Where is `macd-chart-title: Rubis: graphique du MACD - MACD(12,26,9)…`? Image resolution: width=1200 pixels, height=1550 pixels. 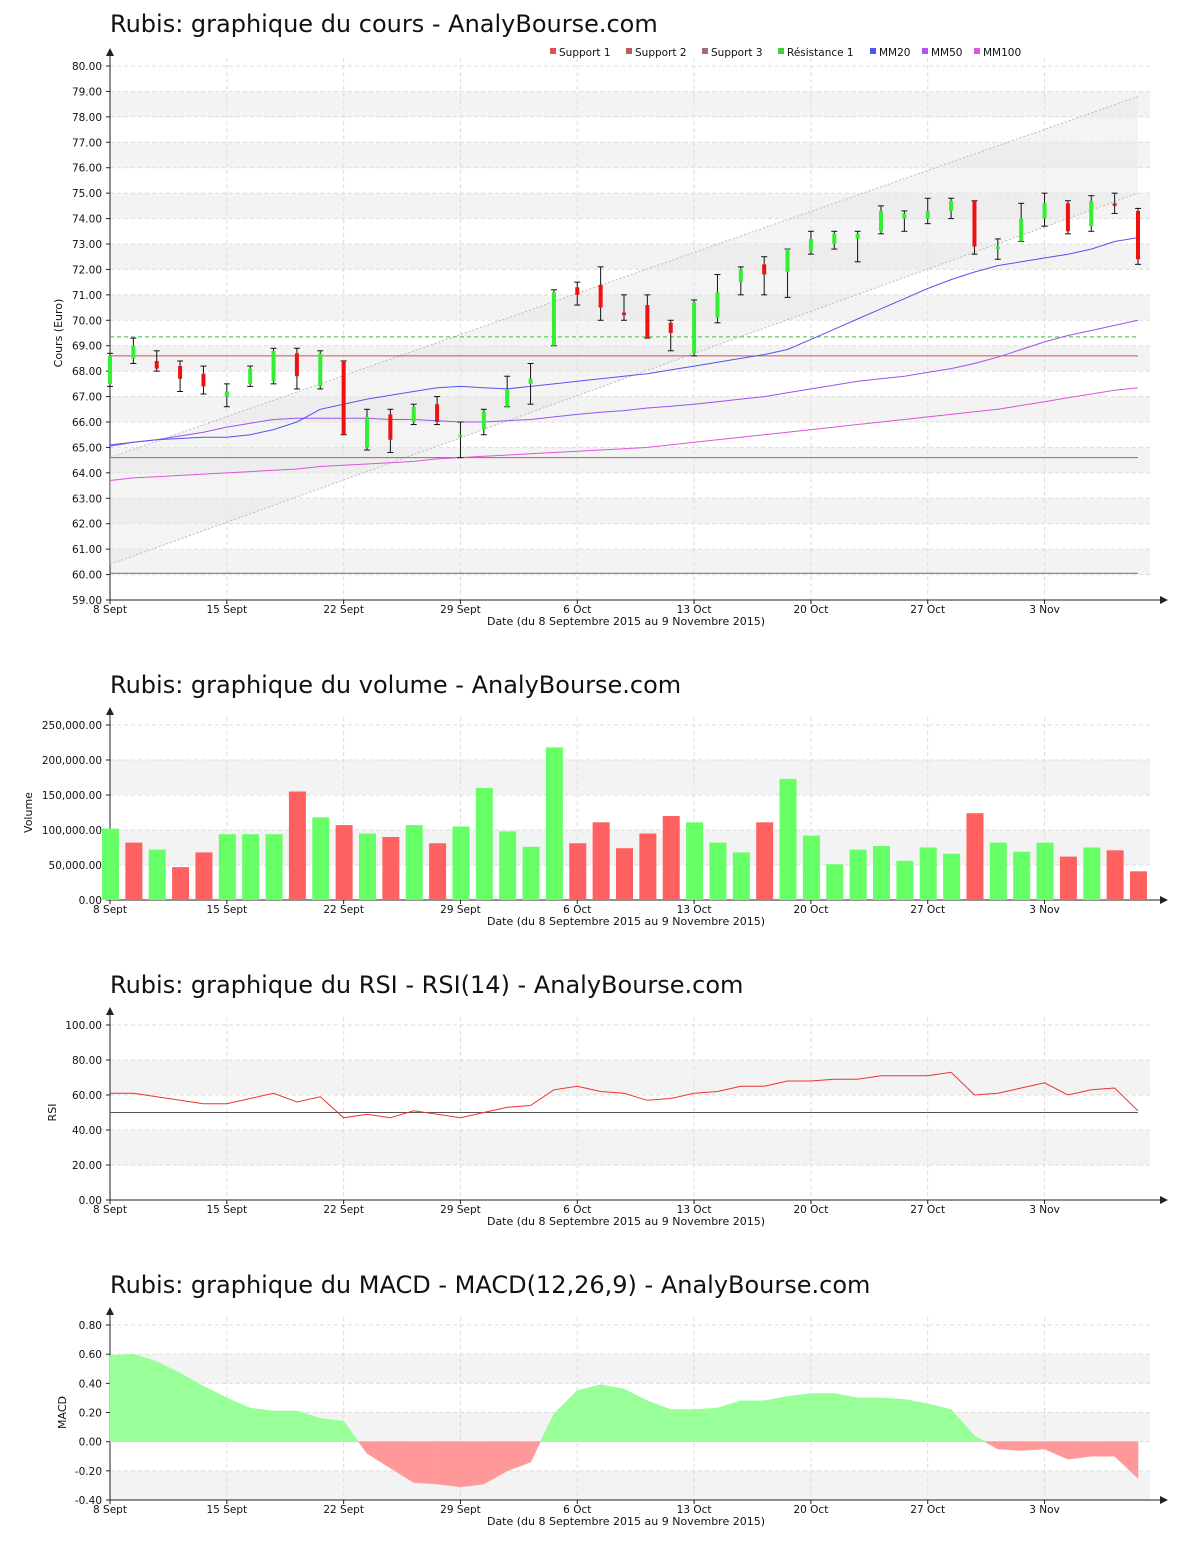 macd-chart-title: Rubis: graphique du MACD - MACD(12,26,9)… is located at coordinates (490, 1285).